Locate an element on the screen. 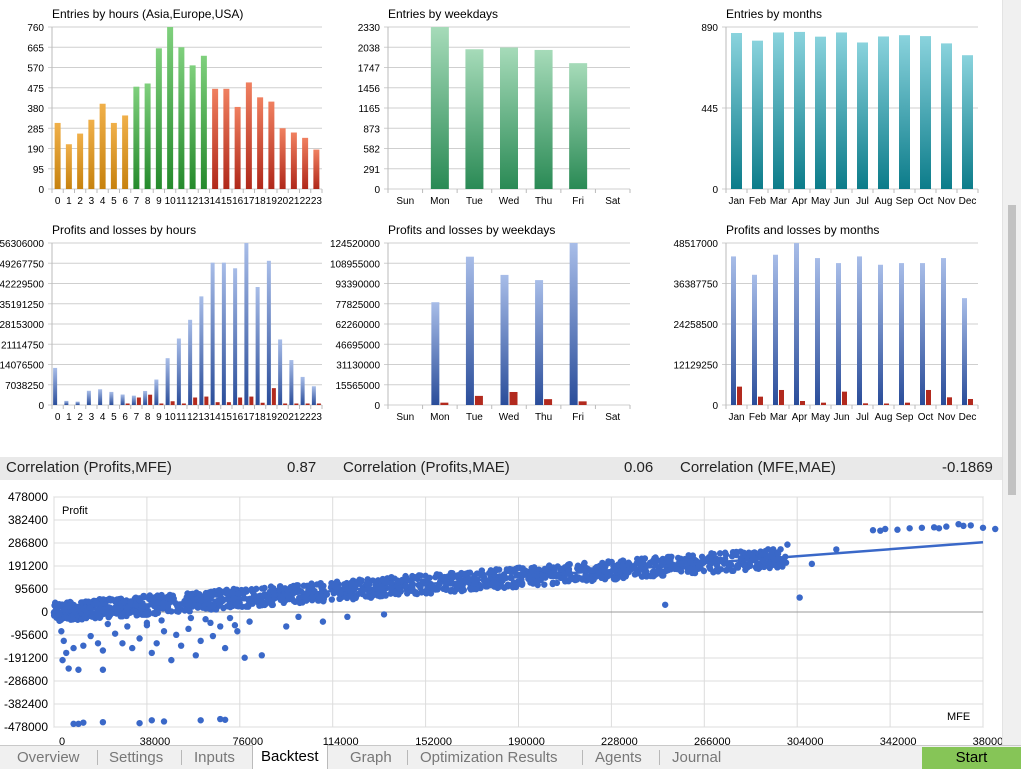  x-tick-label: 266000 is located at coordinates (712, 740).